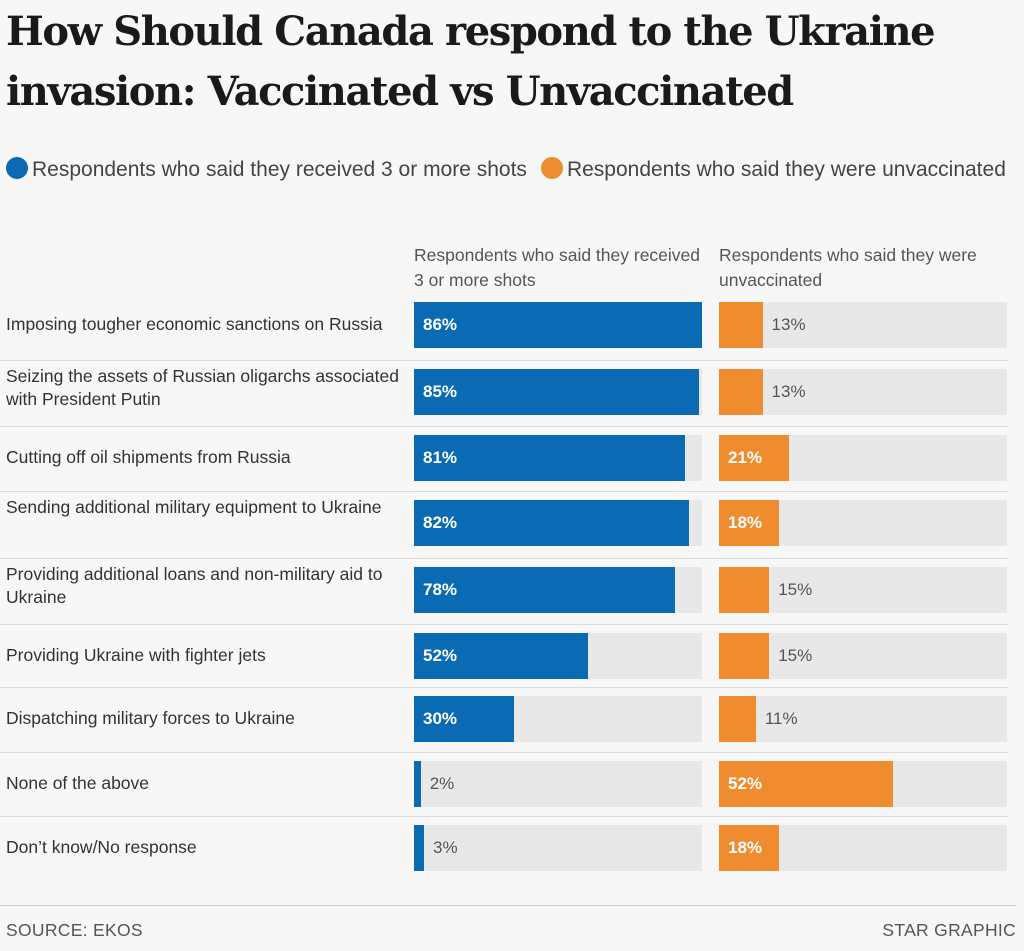  What do you see at coordinates (74, 930) in the screenshot?
I see `source-note: SOURCE: EKOS` at bounding box center [74, 930].